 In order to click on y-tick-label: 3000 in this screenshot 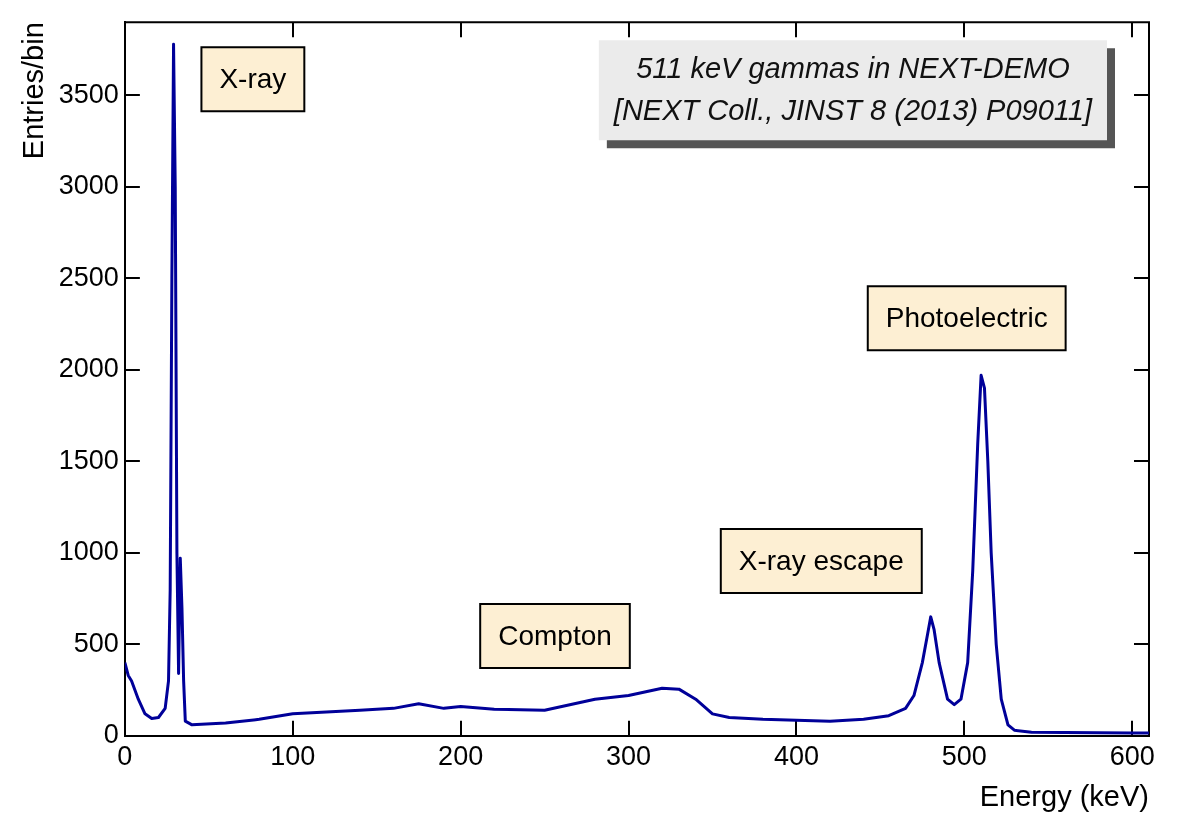, I will do `click(88, 185)`.